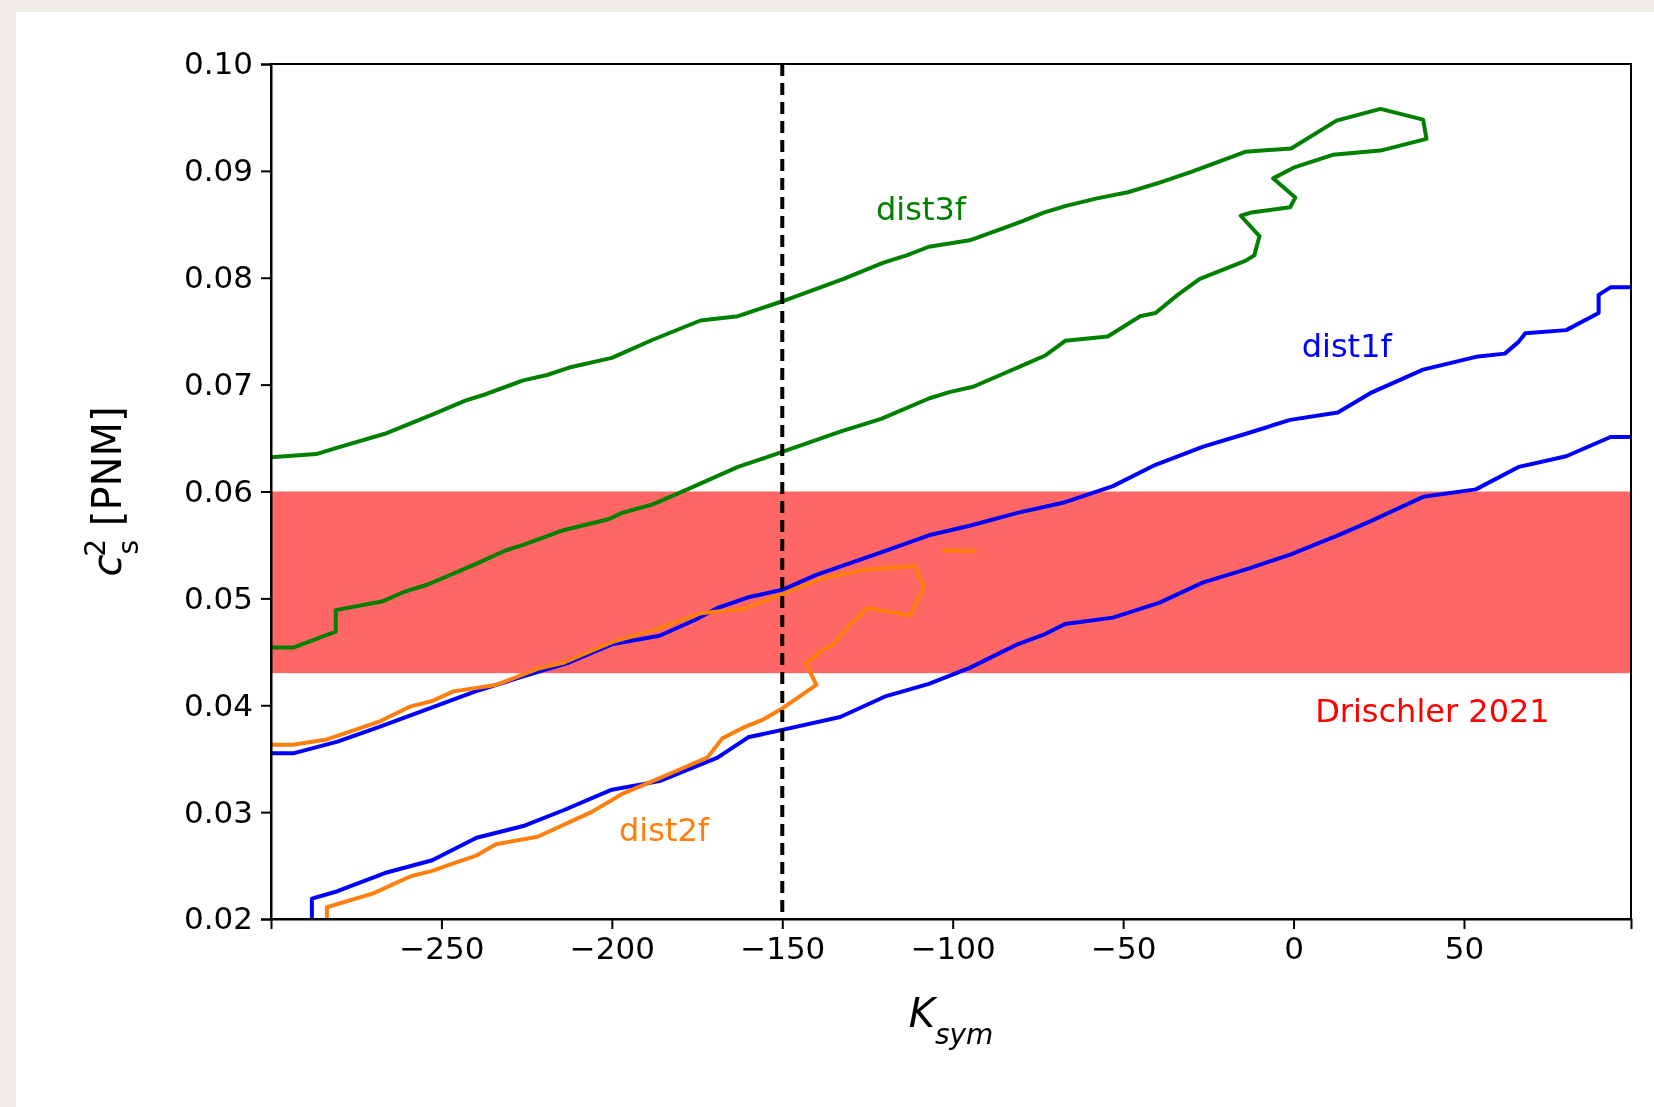  Describe the element at coordinates (218, 170) in the screenshot. I see `y-tick-label: 0.09` at that location.